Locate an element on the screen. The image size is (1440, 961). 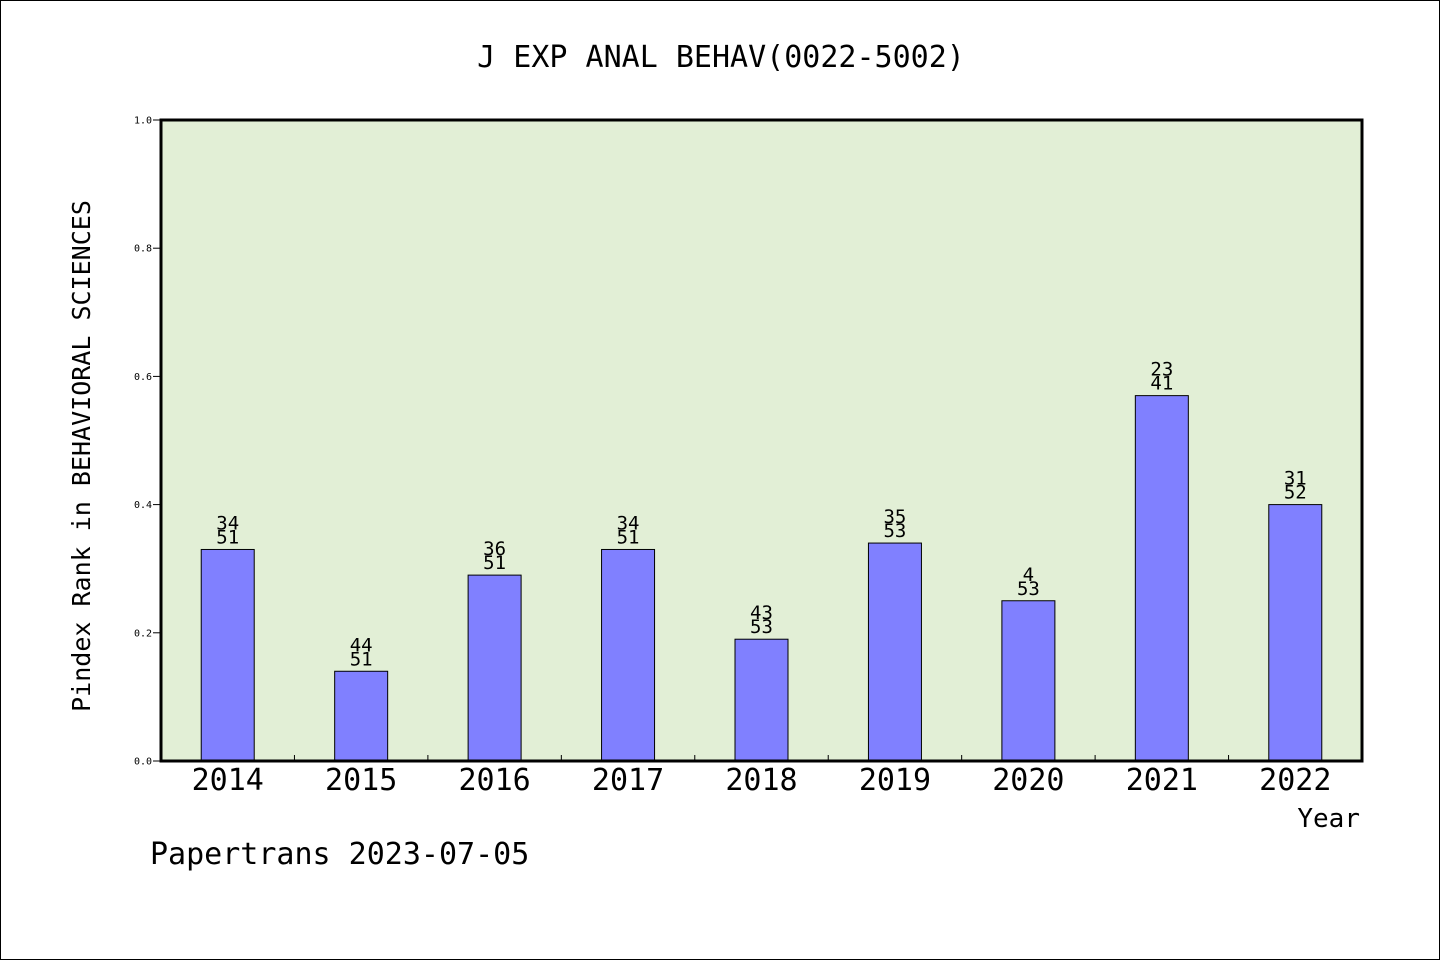
y-tick-label: 0.4 is located at coordinates (143, 505).